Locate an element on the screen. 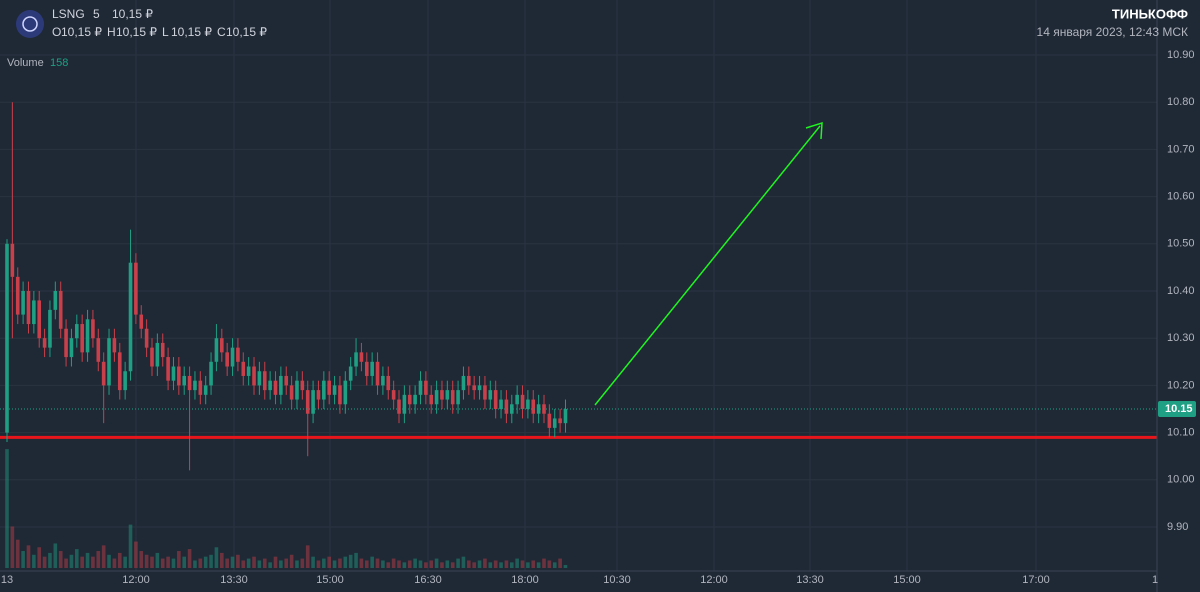 The image size is (1200, 592). x-tick-label: 15:00 is located at coordinates (907, 580).